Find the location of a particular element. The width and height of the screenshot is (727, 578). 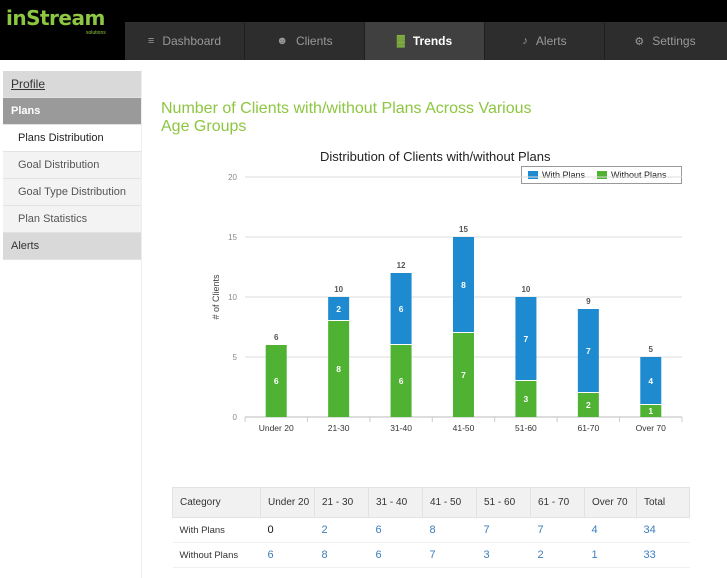

table-cell-link: 1 is located at coordinates (610, 555).